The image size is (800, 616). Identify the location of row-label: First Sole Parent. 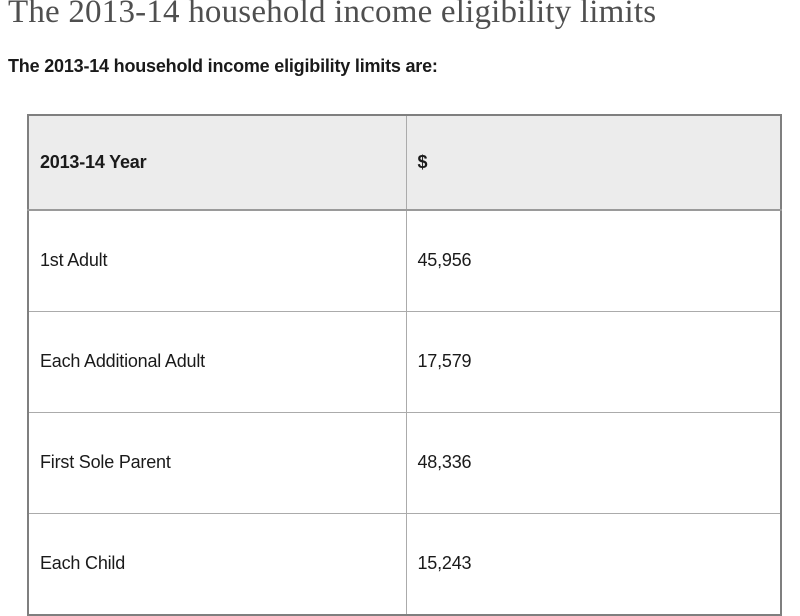
(217, 462).